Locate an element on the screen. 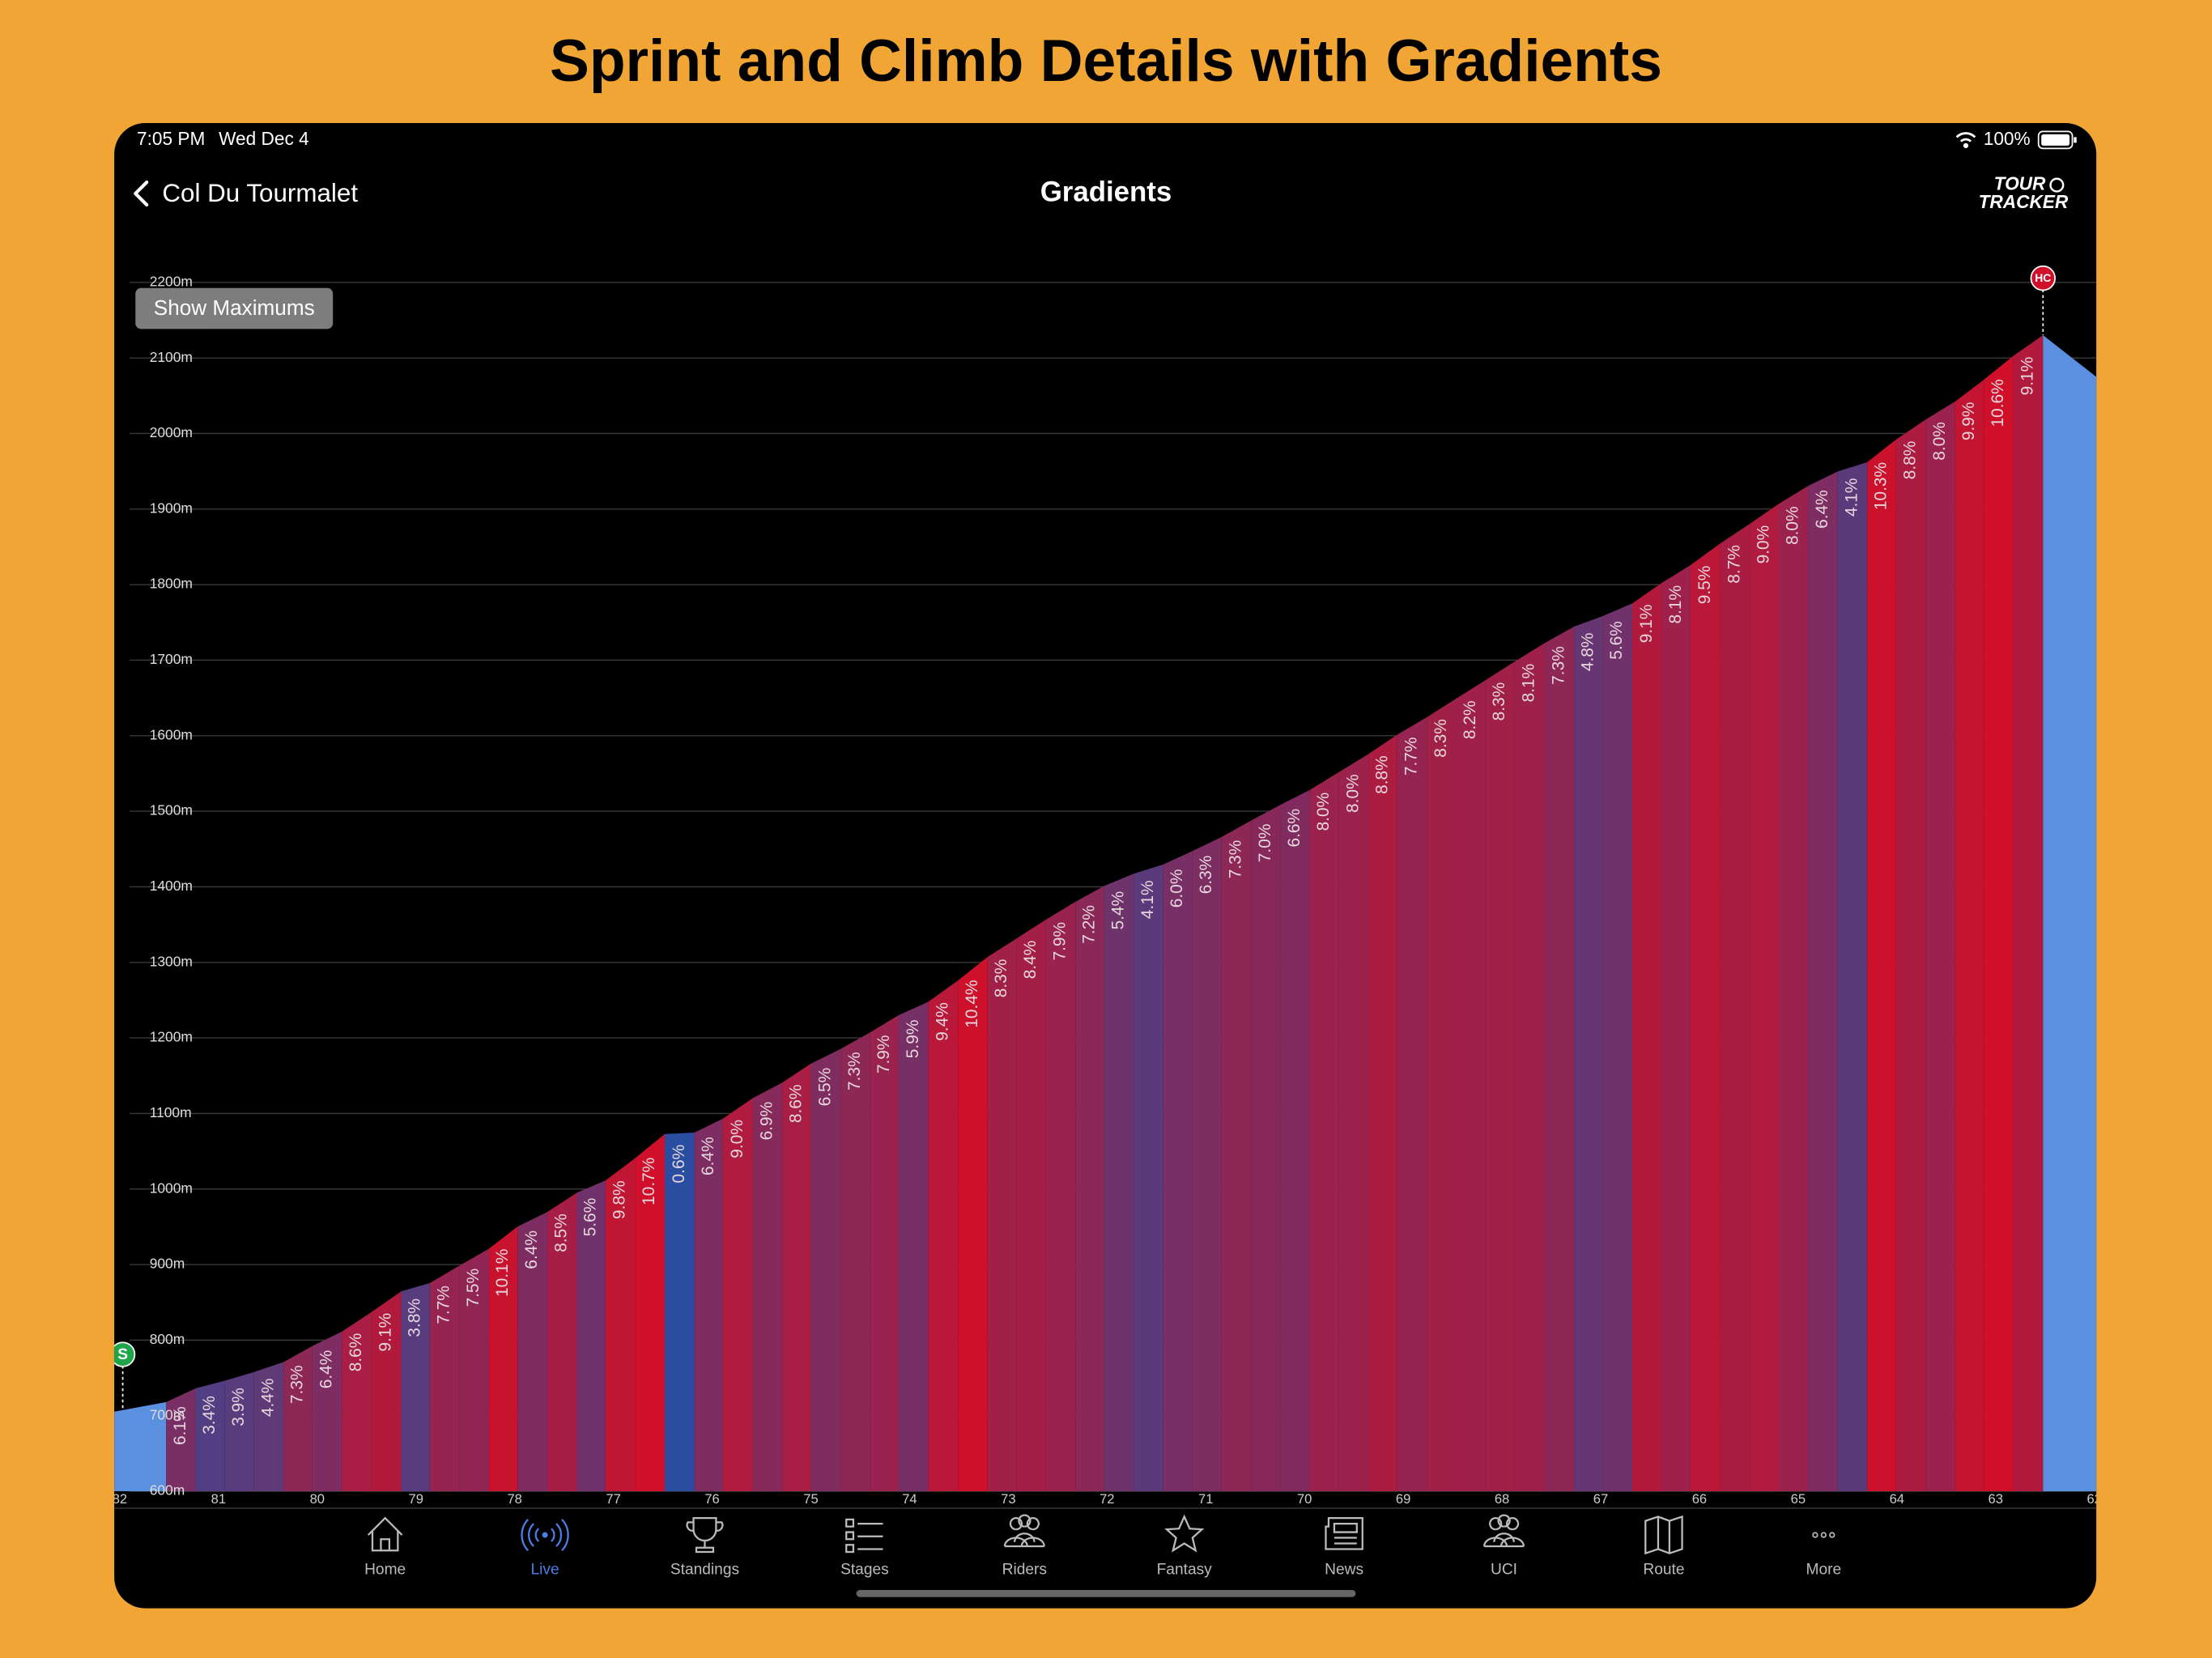 The width and height of the screenshot is (2212, 1658). tab-label: Home is located at coordinates (385, 1570).